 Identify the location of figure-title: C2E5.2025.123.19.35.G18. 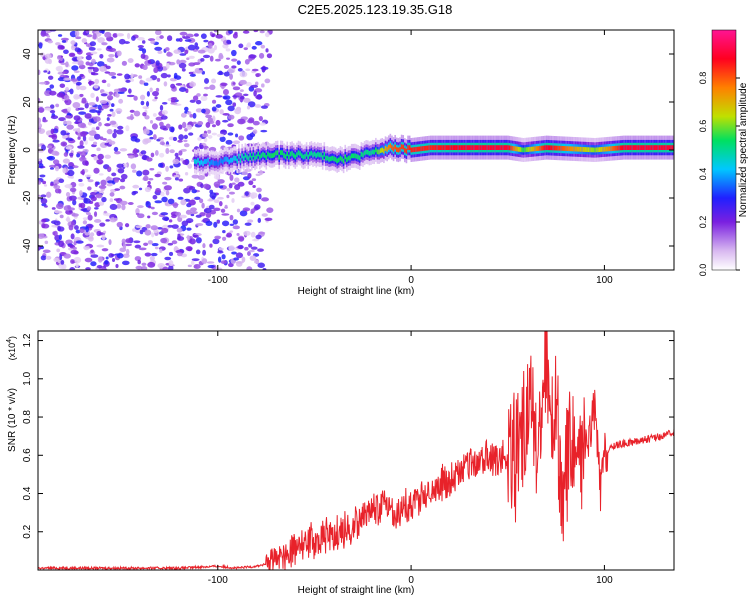
(375, 9).